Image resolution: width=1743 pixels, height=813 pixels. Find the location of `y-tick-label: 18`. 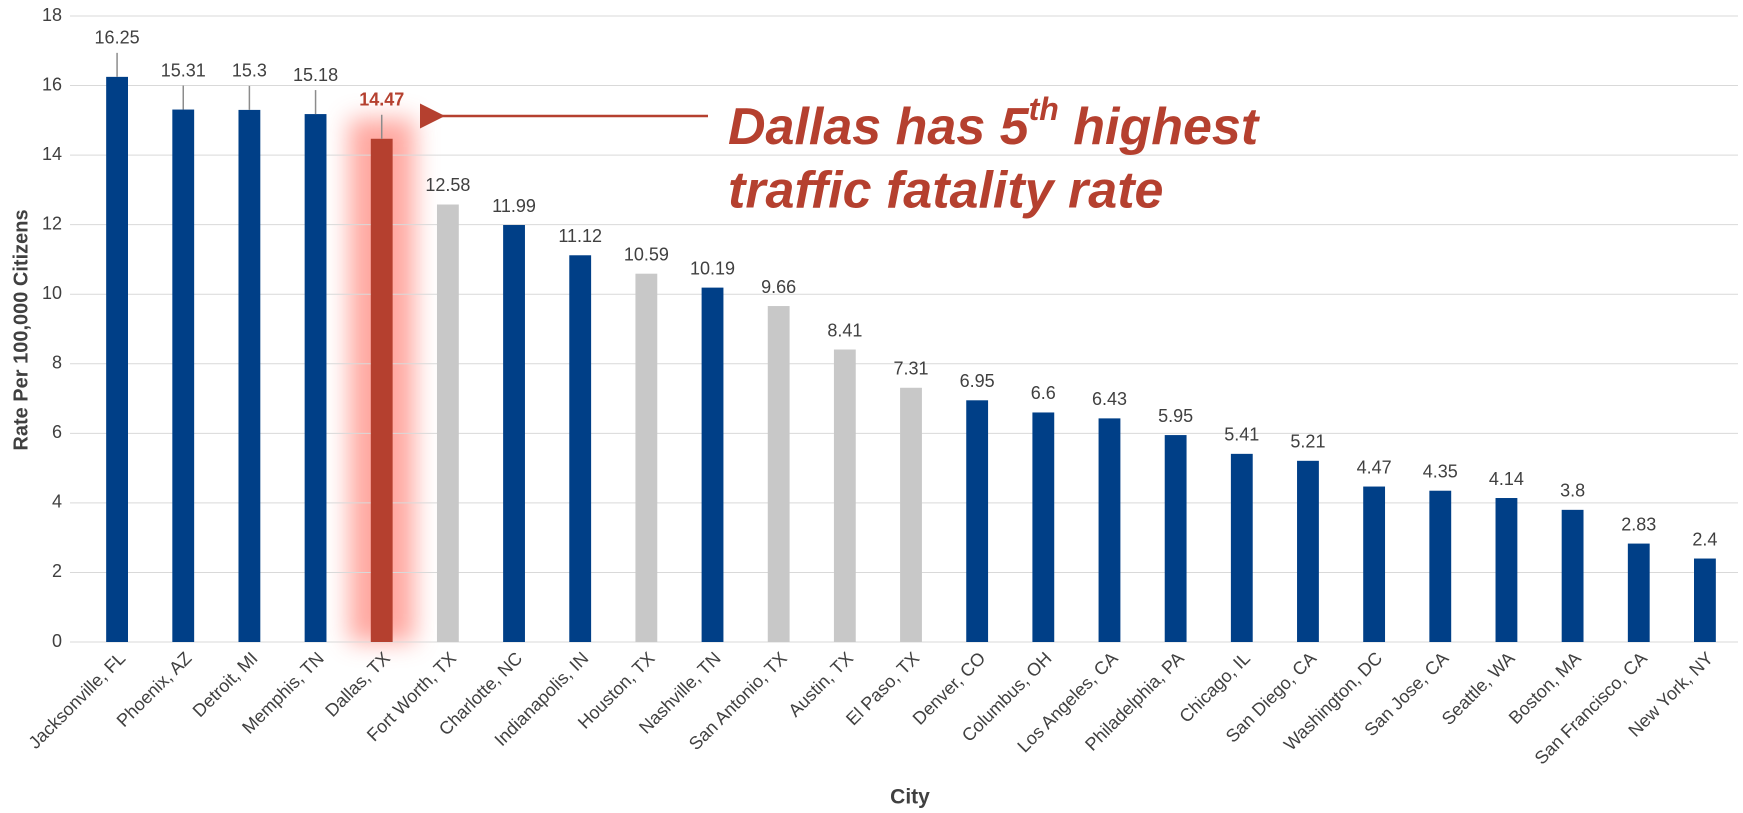

y-tick-label: 18 is located at coordinates (52, 15).